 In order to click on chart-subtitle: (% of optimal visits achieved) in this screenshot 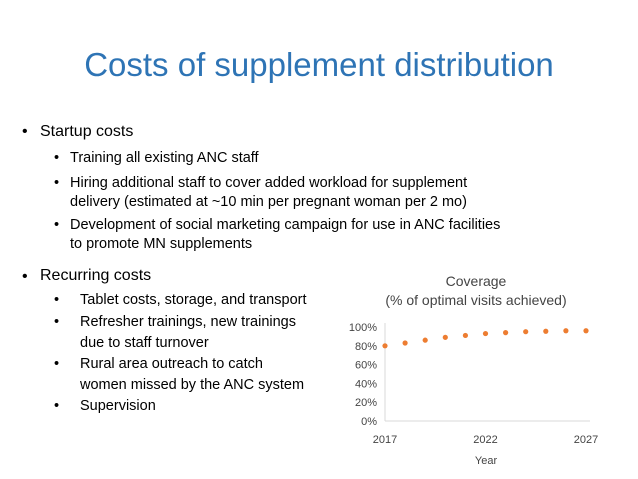, I will do `click(475, 300)`.